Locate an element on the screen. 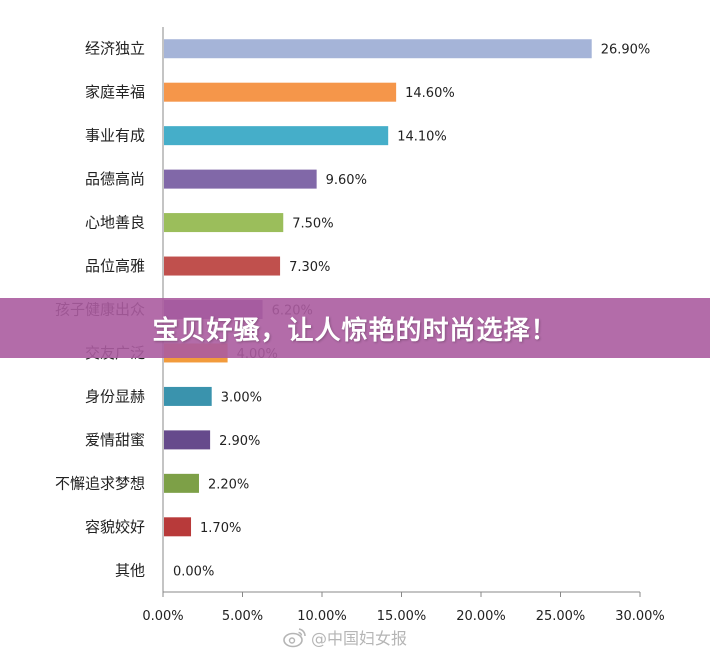  value-label: 7.30% is located at coordinates (309, 267).